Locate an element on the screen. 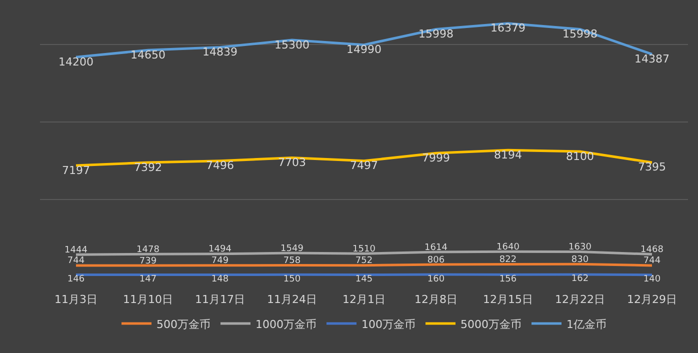 The width and height of the screenshot is (698, 353). data-label: 140 is located at coordinates (652, 279).